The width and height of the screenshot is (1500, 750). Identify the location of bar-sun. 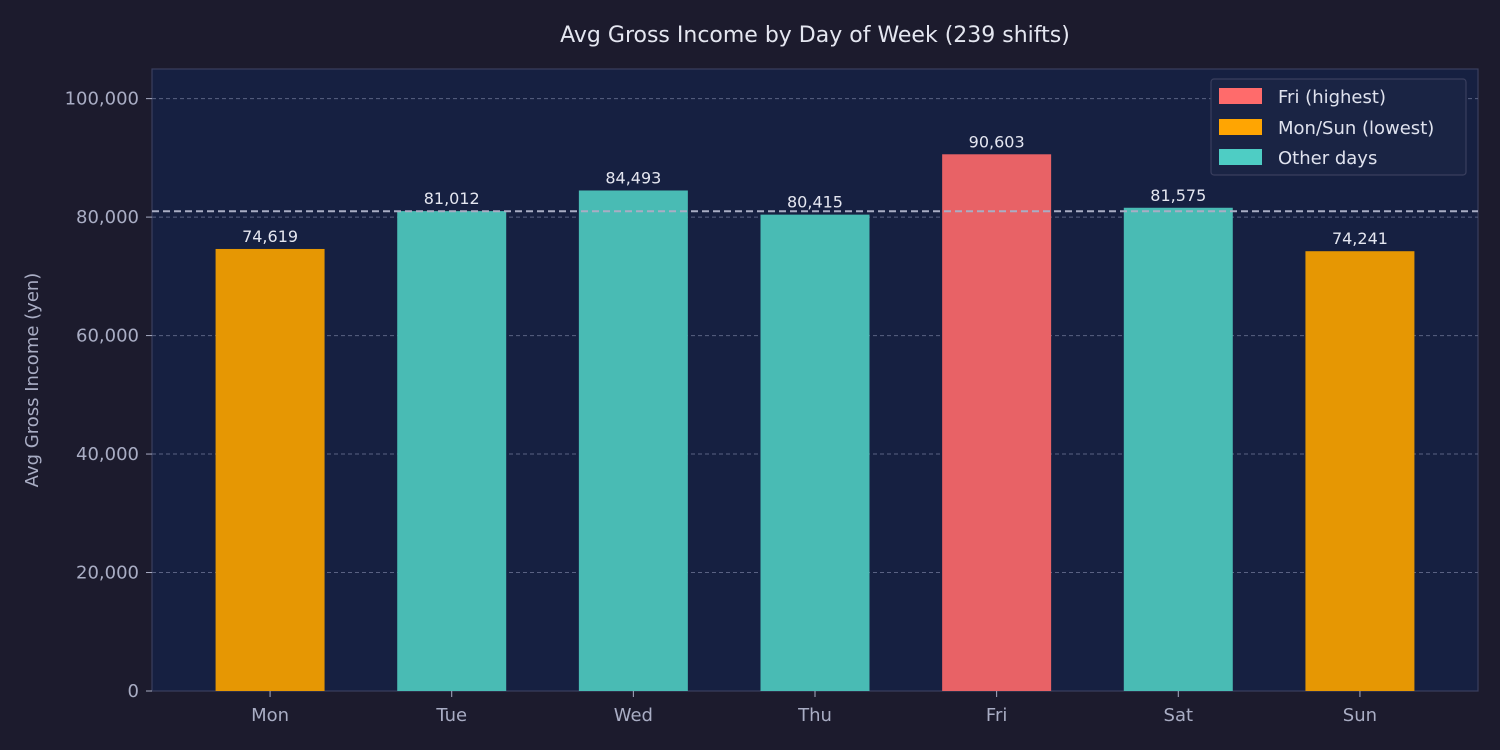
(1360, 471).